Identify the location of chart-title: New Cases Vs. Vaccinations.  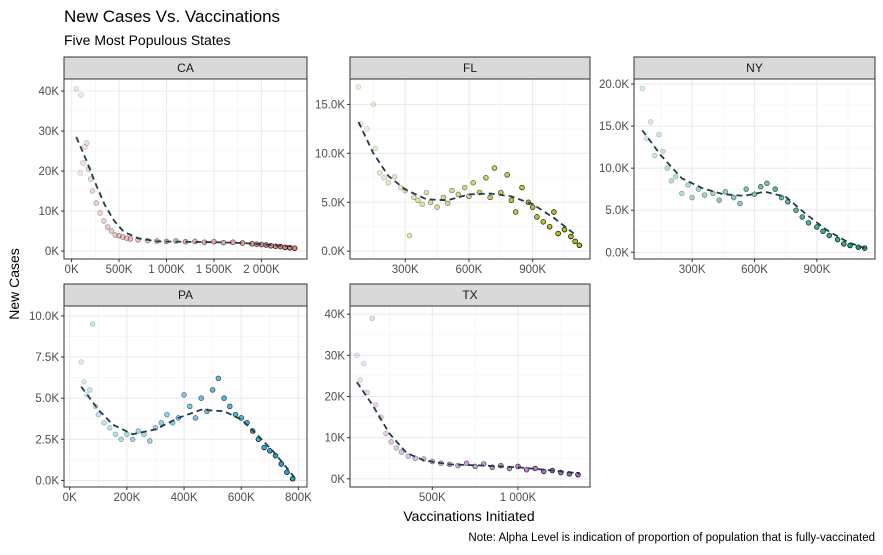
(172, 16).